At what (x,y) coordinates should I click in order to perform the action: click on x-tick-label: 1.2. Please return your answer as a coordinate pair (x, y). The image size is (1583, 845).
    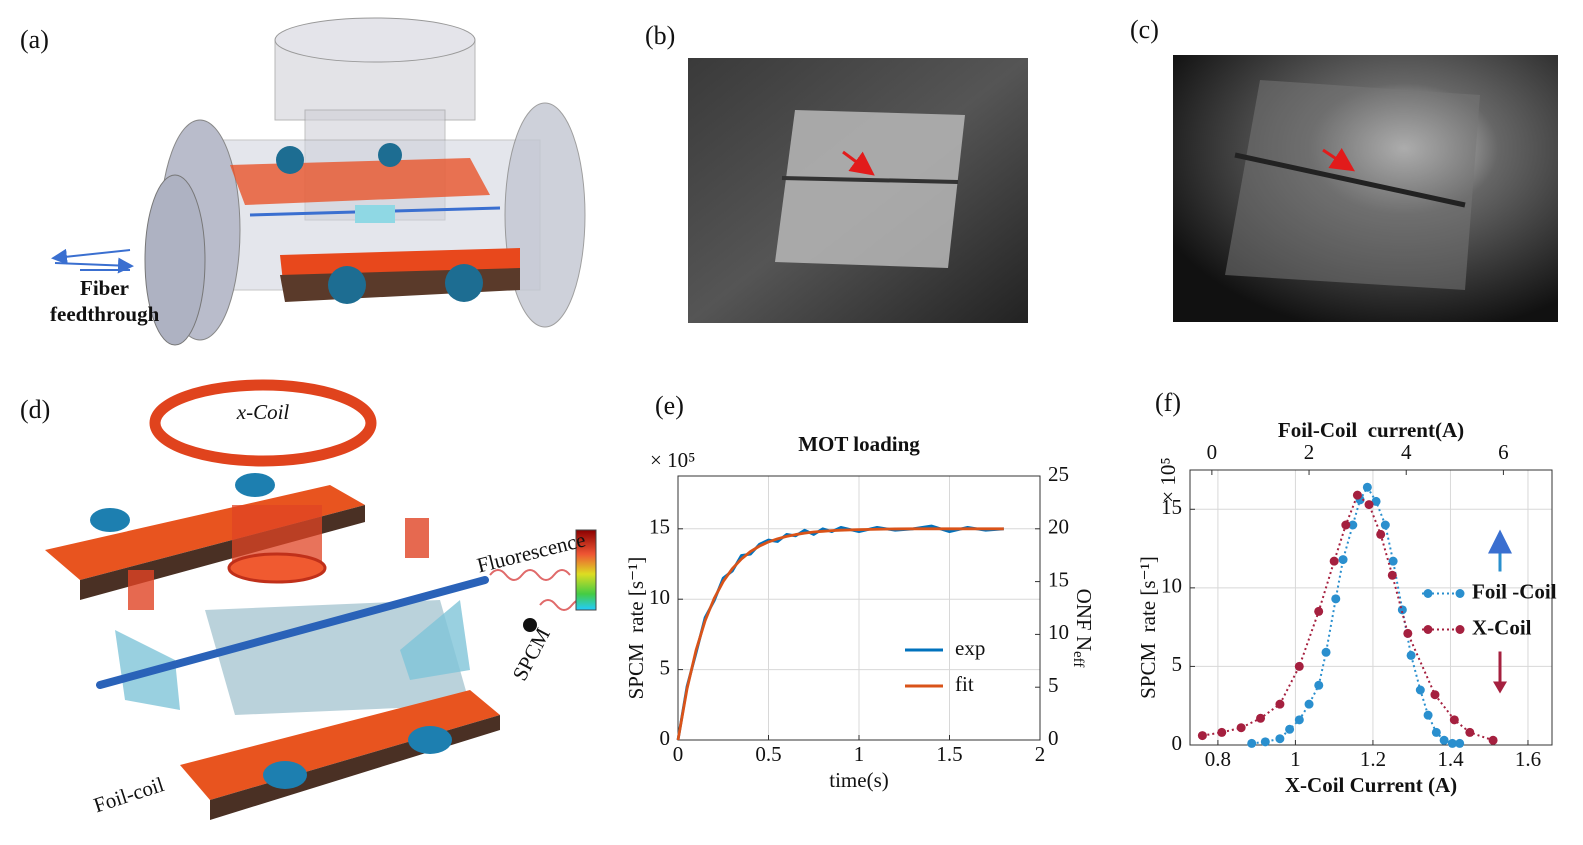
    Looking at the image, I should click on (1373, 759).